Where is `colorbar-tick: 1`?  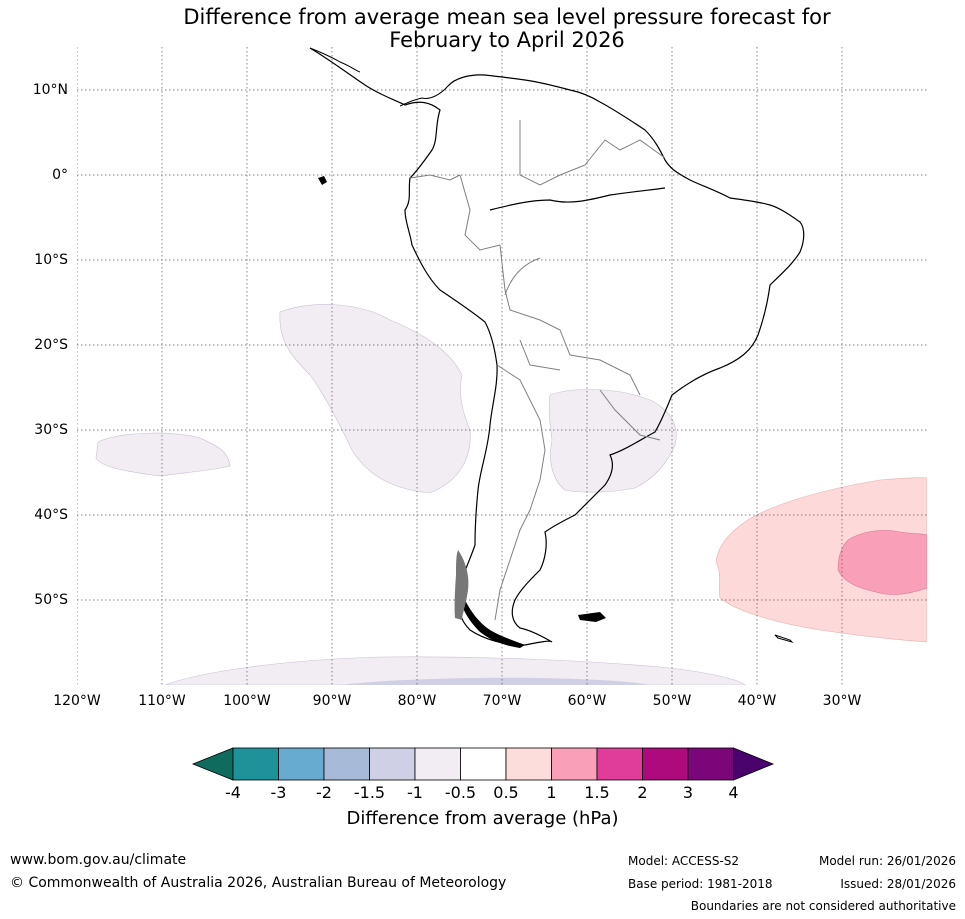 colorbar-tick: 1 is located at coordinates (551, 792).